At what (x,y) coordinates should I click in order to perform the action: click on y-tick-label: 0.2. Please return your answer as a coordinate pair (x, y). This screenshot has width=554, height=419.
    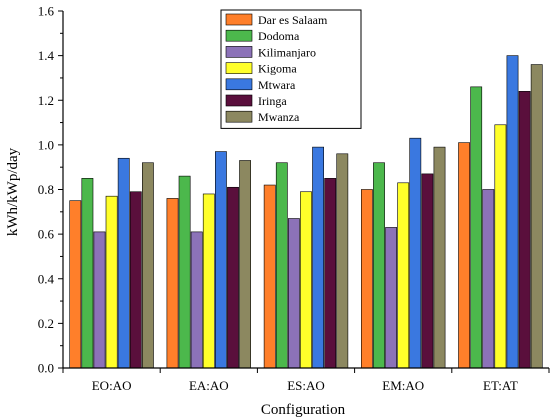
    Looking at the image, I should click on (46, 323).